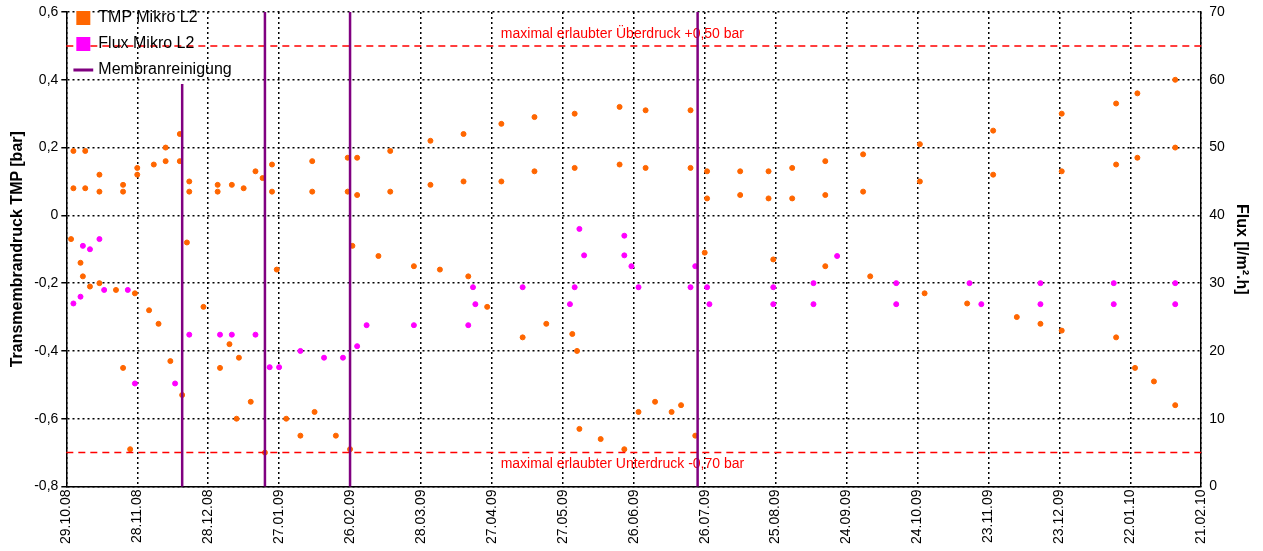 The width and height of the screenshot is (1263, 551). Describe the element at coordinates (207, 516) in the screenshot. I see `x-tick-label: 28.12.08` at that location.